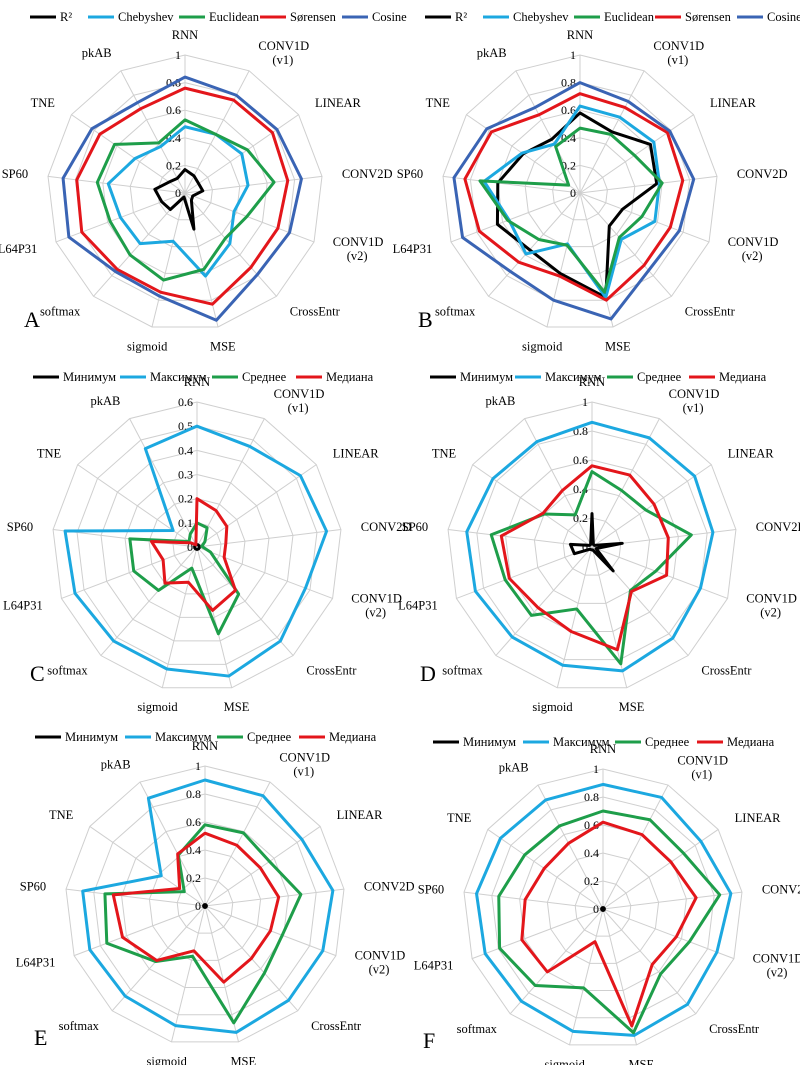 Image resolution: width=800 pixels, height=1065 pixels. I want to click on tick-label: 0.2, so click(568, 165).